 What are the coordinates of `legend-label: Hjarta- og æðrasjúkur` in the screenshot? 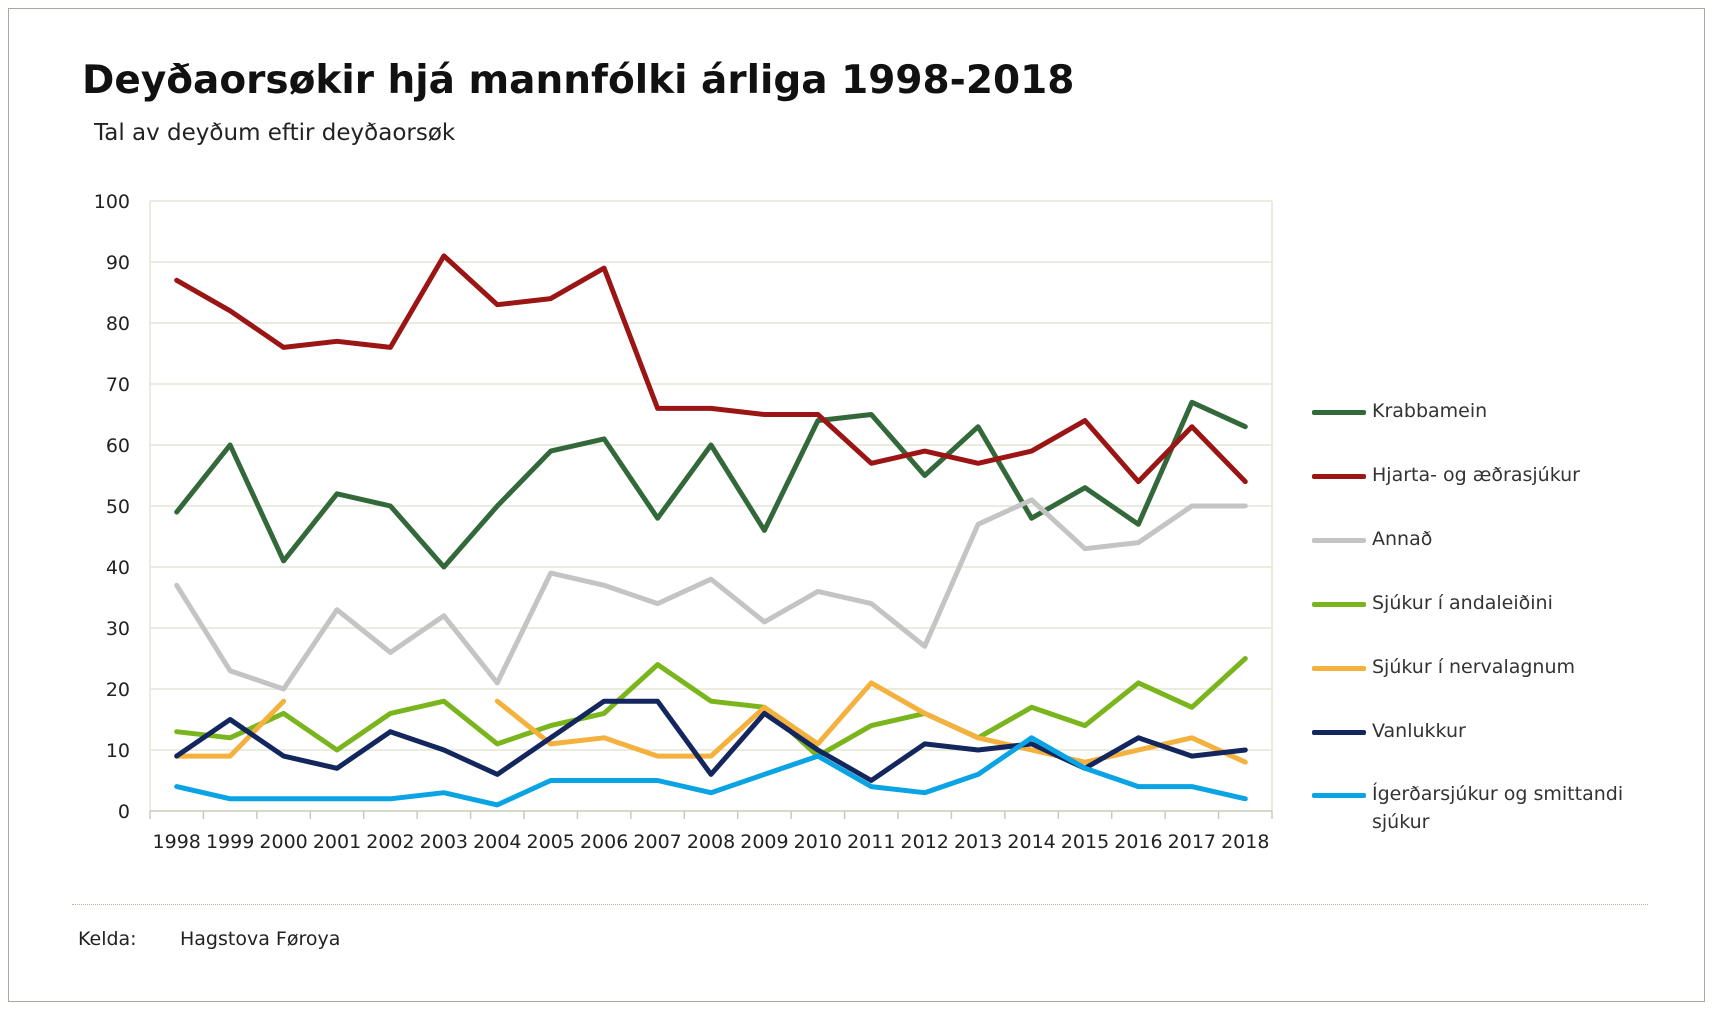 It's located at (1476, 475).